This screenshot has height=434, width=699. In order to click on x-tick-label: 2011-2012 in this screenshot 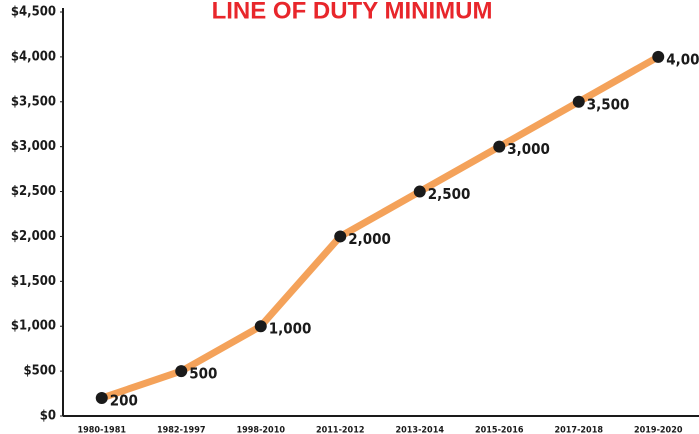, I will do `click(340, 430)`.